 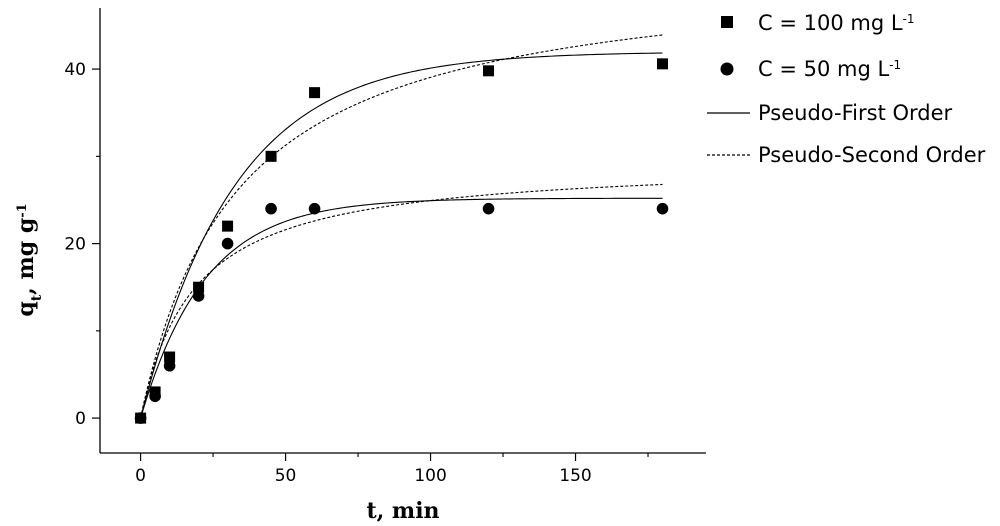 I want to click on y-tick-label: 0, so click(x=80, y=419).